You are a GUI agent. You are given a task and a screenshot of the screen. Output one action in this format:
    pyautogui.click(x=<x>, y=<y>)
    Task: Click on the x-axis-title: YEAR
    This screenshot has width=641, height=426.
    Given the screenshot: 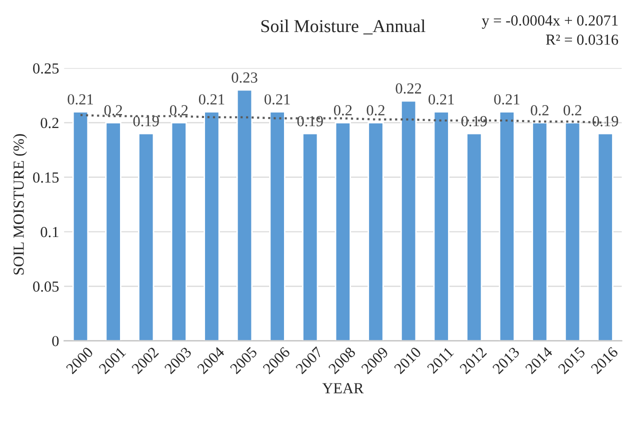 What is the action you would take?
    pyautogui.click(x=343, y=388)
    